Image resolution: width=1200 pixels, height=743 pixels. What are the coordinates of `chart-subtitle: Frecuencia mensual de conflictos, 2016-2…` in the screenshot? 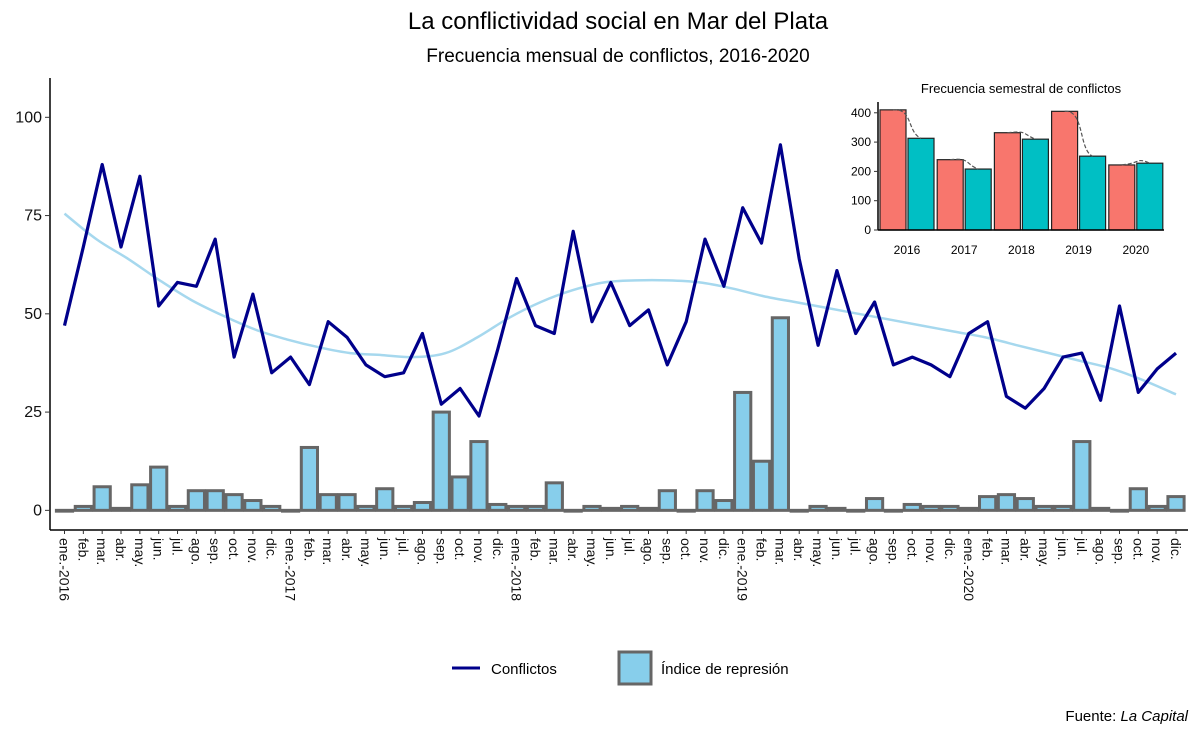 It's located at (617, 56).